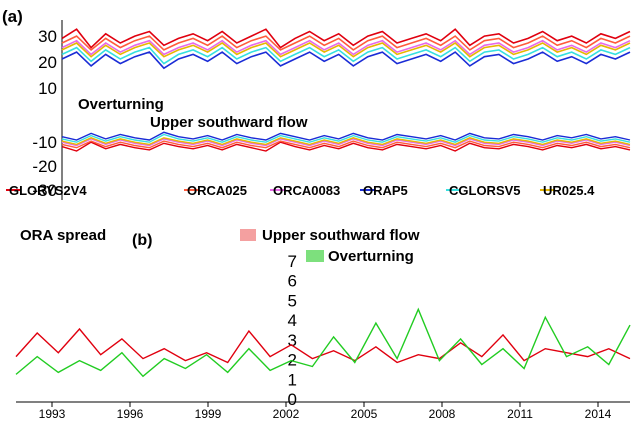  I want to click on panel-b-legend-swatch-upper, so click(248, 235).